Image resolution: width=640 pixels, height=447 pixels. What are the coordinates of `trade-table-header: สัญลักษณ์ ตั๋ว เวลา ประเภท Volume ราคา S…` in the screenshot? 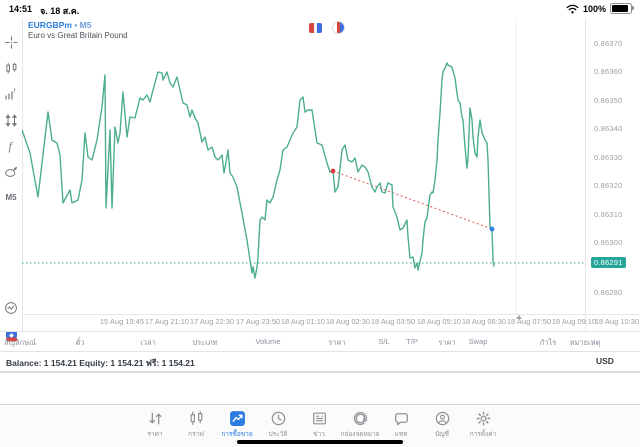 It's located at (320, 341).